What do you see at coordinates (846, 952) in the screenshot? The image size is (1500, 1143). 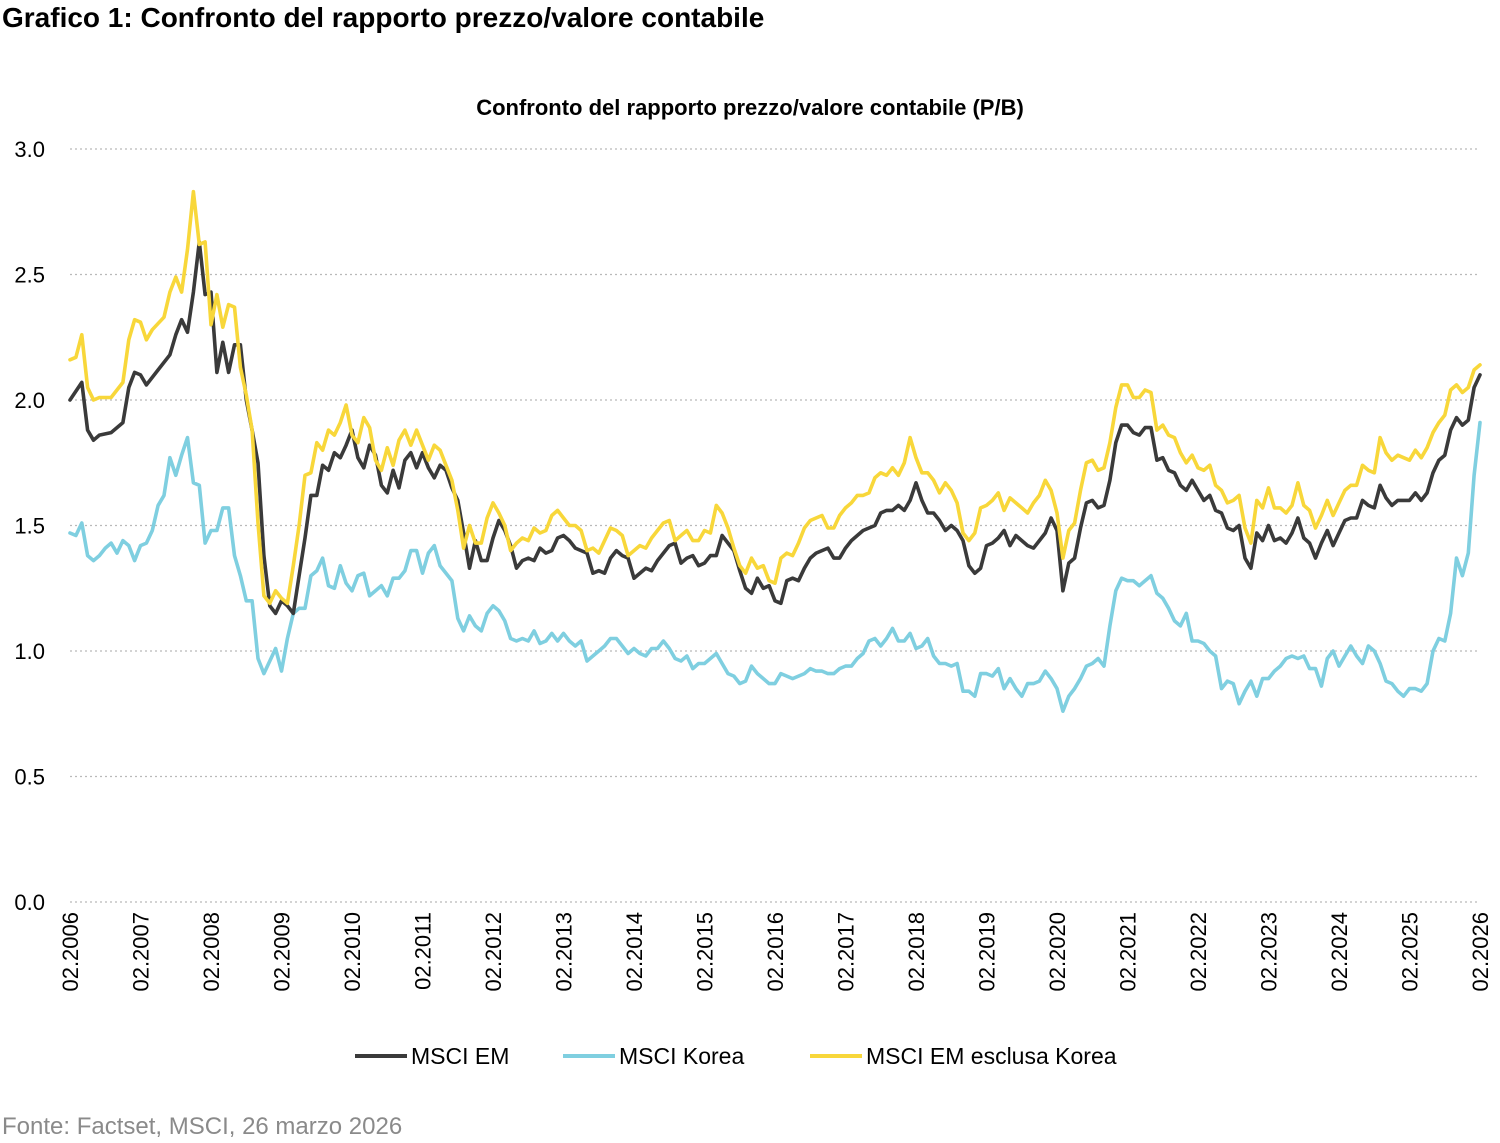 I see `x-tick-label: 02.2017` at bounding box center [846, 952].